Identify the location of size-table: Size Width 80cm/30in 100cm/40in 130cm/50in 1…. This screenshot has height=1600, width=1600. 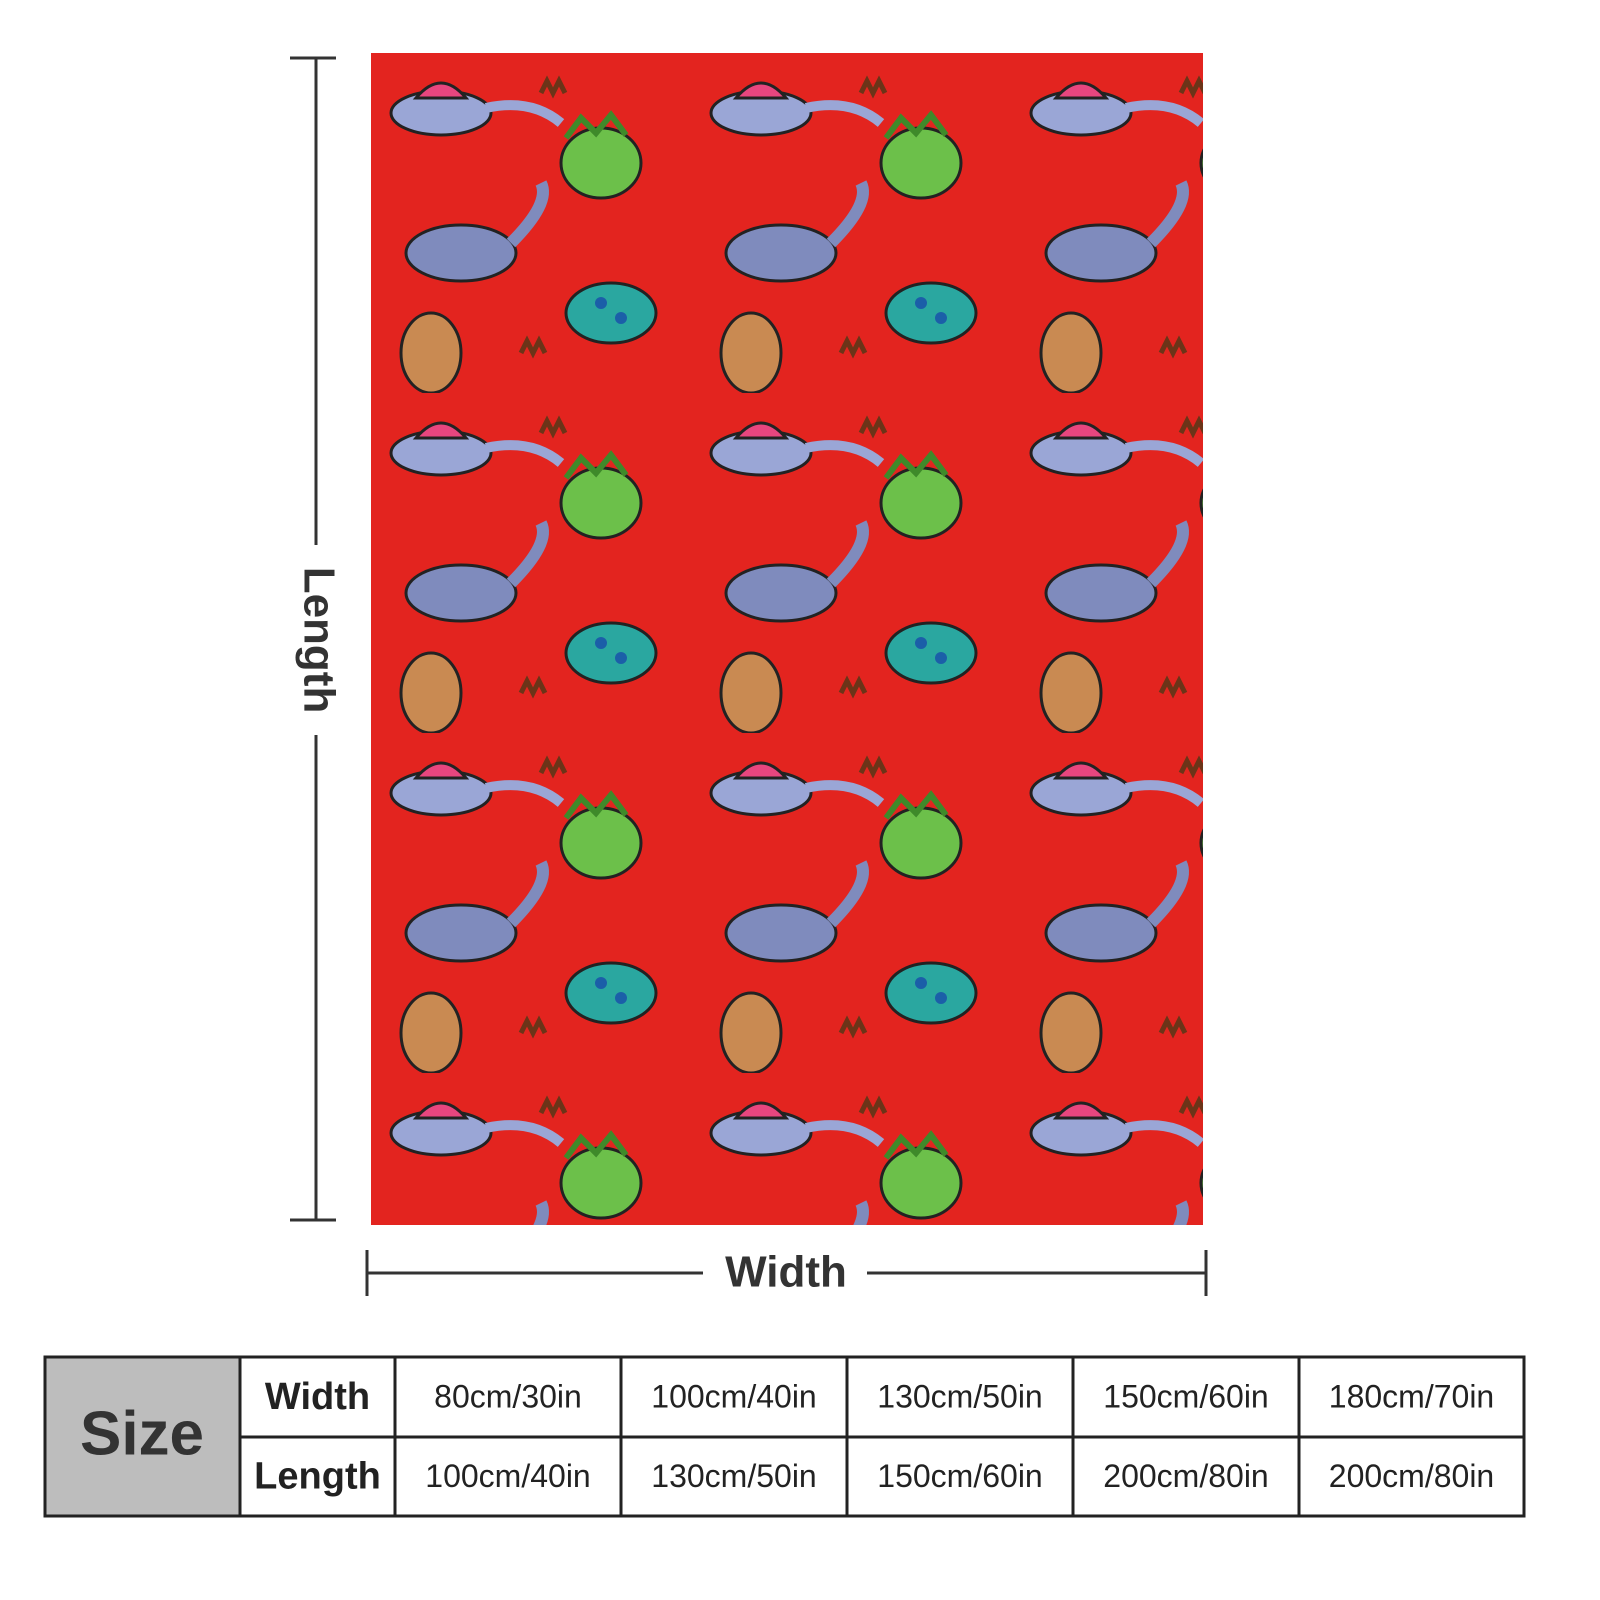
(784, 1436).